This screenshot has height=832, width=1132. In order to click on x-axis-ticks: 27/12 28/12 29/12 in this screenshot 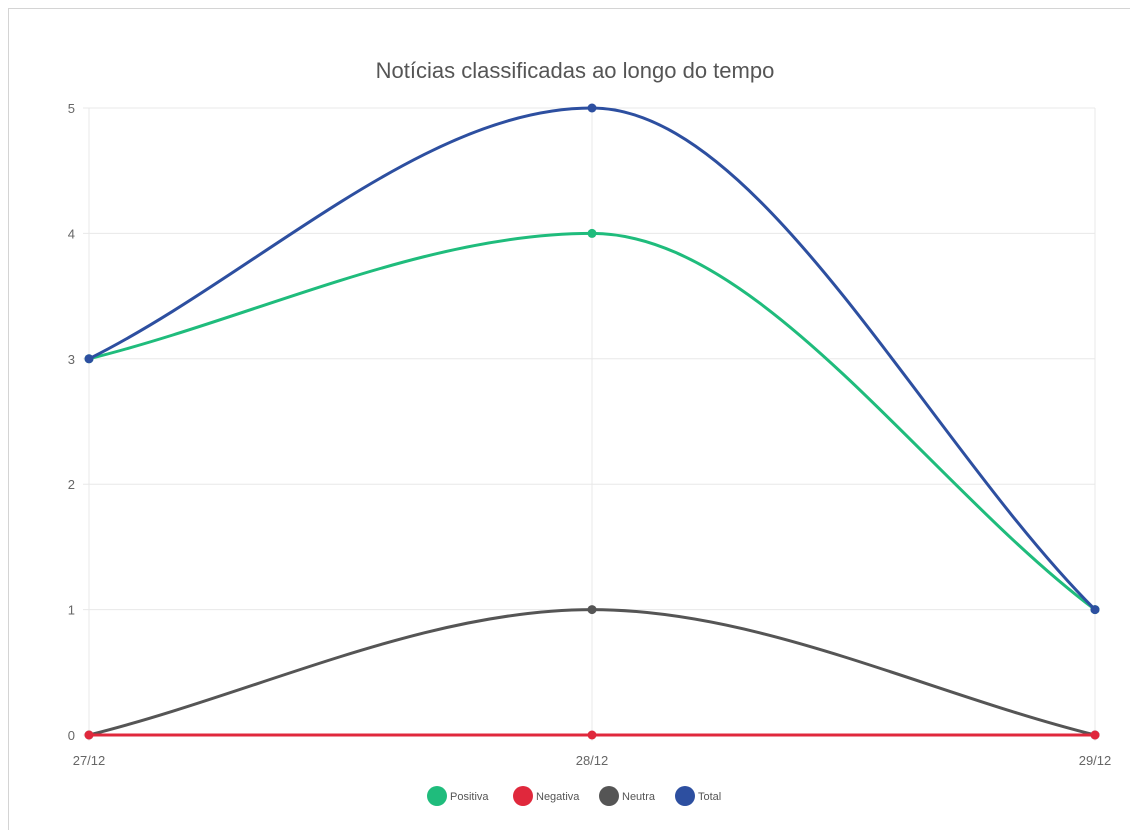, I will do `click(592, 760)`.